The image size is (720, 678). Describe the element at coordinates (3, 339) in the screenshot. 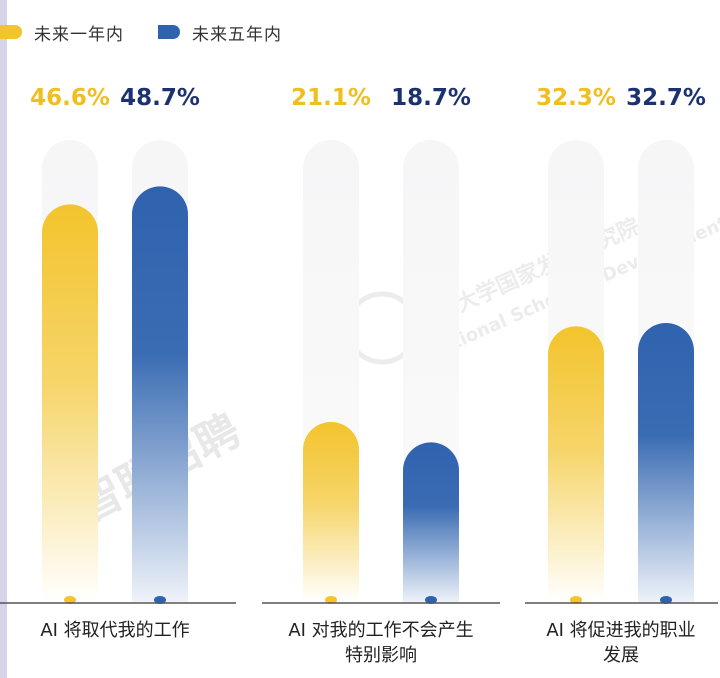

I see `left-edge-strip` at that location.